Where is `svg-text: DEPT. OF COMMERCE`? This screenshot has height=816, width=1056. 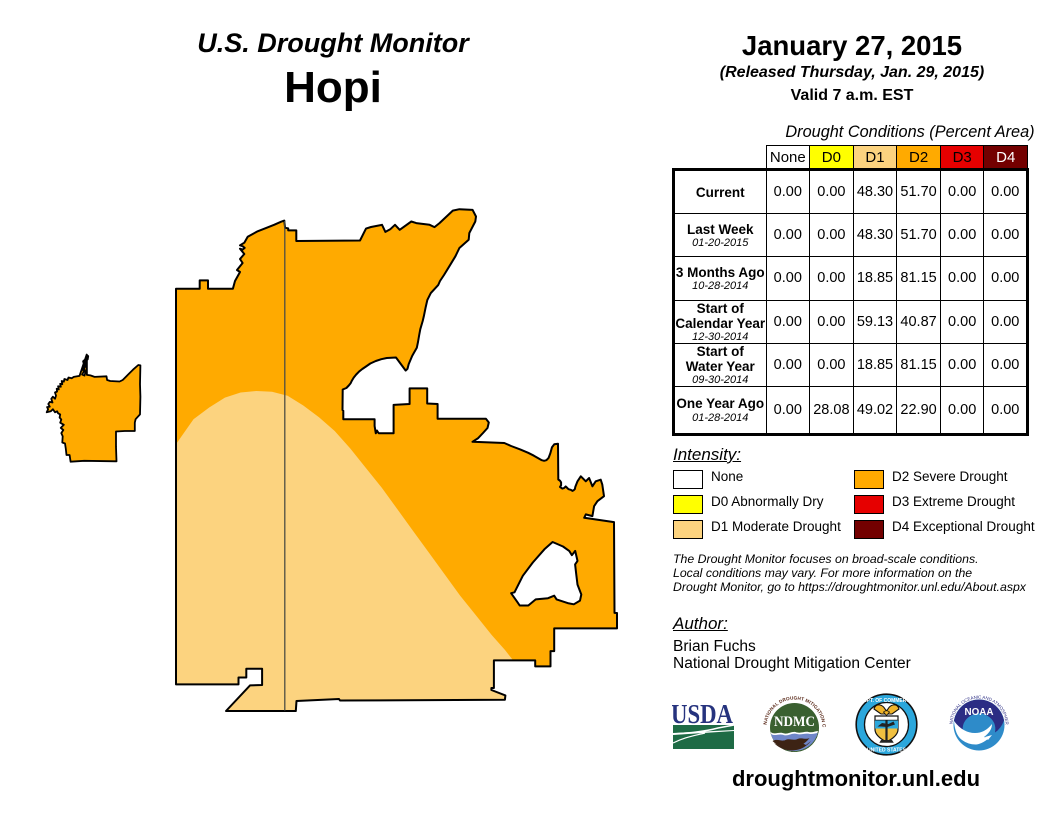
svg-text: DEPT. OF COMMERCE is located at coordinates (887, 701).